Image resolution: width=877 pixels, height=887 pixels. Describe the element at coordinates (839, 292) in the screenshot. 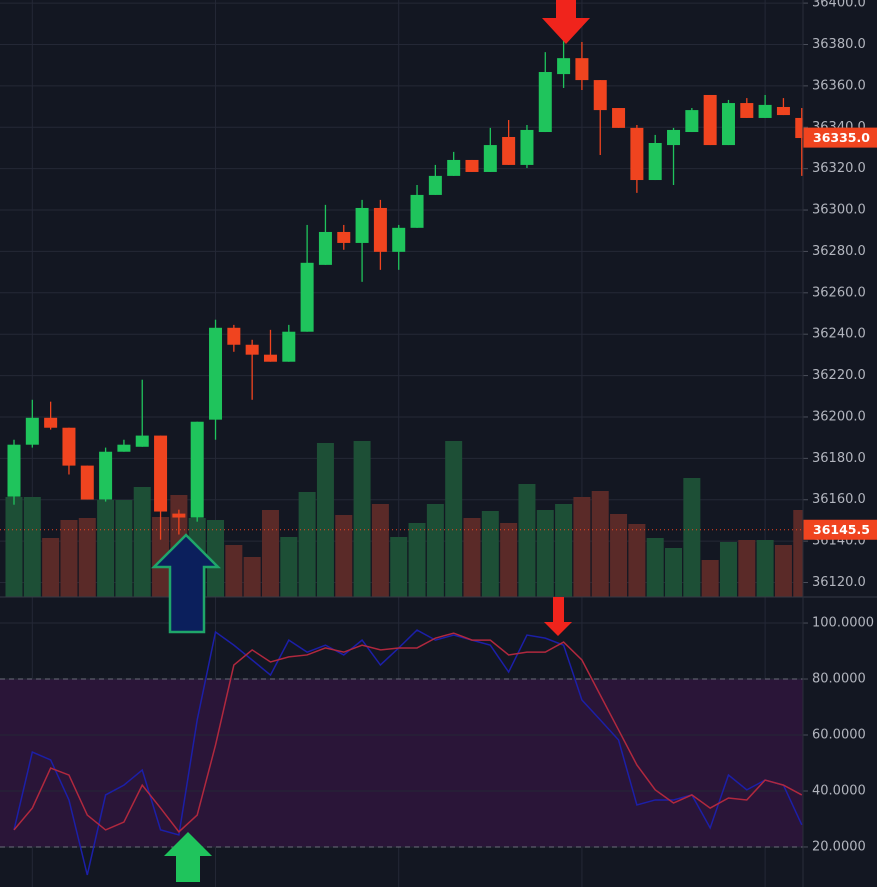

I see `y-tick-label: 36260.0` at that location.